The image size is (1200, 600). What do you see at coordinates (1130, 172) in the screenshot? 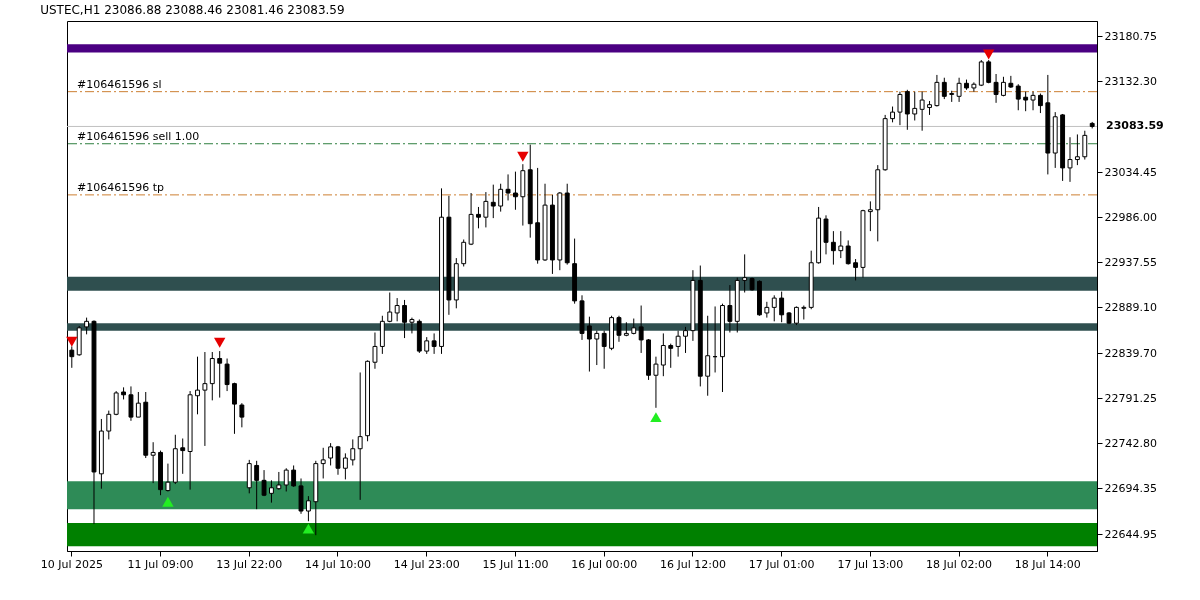
I see `y-tick-label: 23034.45` at bounding box center [1130, 172].